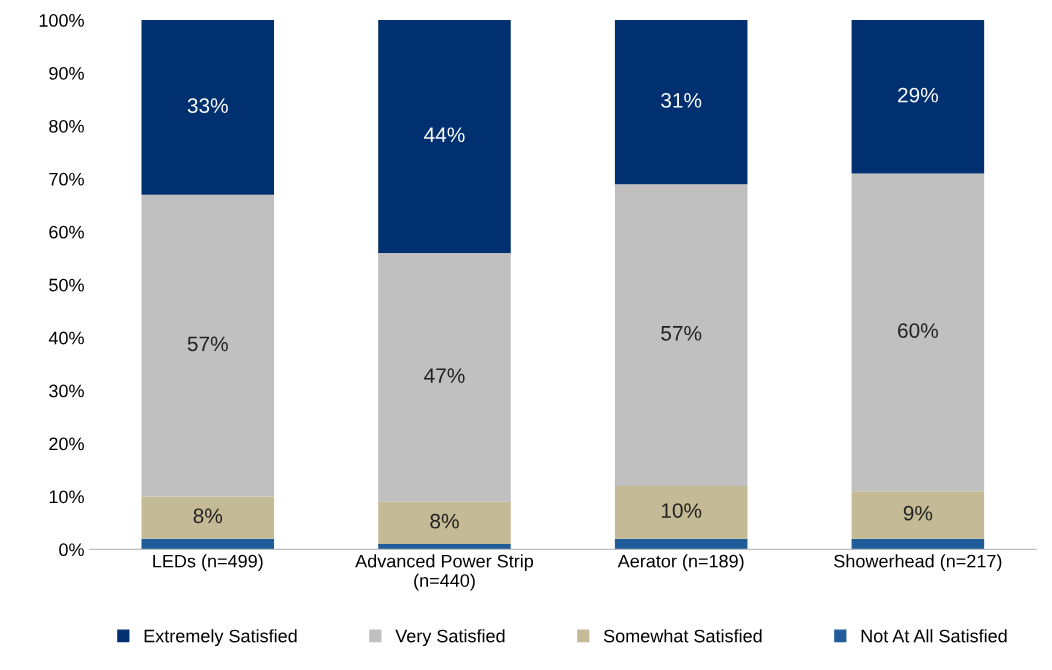  Describe the element at coordinates (444, 572) in the screenshot. I see `x-tick-label: Advanced Power Strip (n=440)` at that location.